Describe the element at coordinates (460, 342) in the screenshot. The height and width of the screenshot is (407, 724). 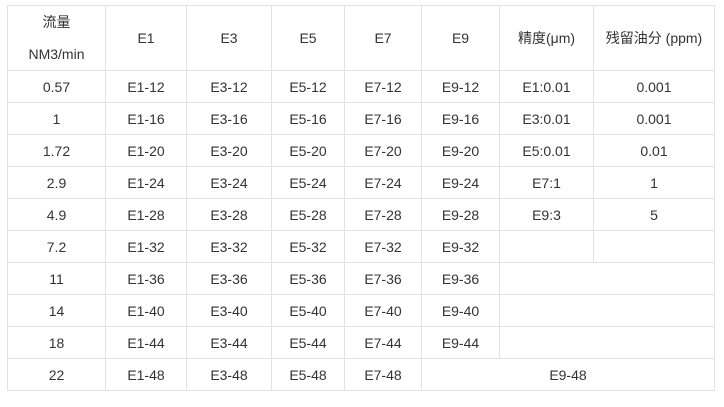
I see `model-cell: E9-44` at that location.